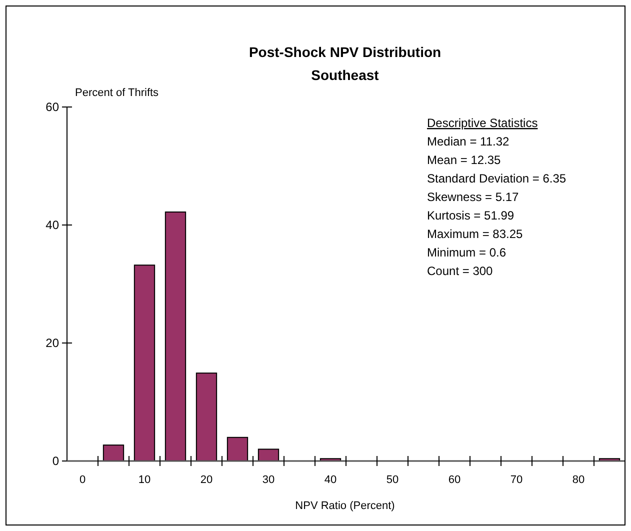 This screenshot has width=631, height=531. I want to click on x-tick-label: 20, so click(206, 480).